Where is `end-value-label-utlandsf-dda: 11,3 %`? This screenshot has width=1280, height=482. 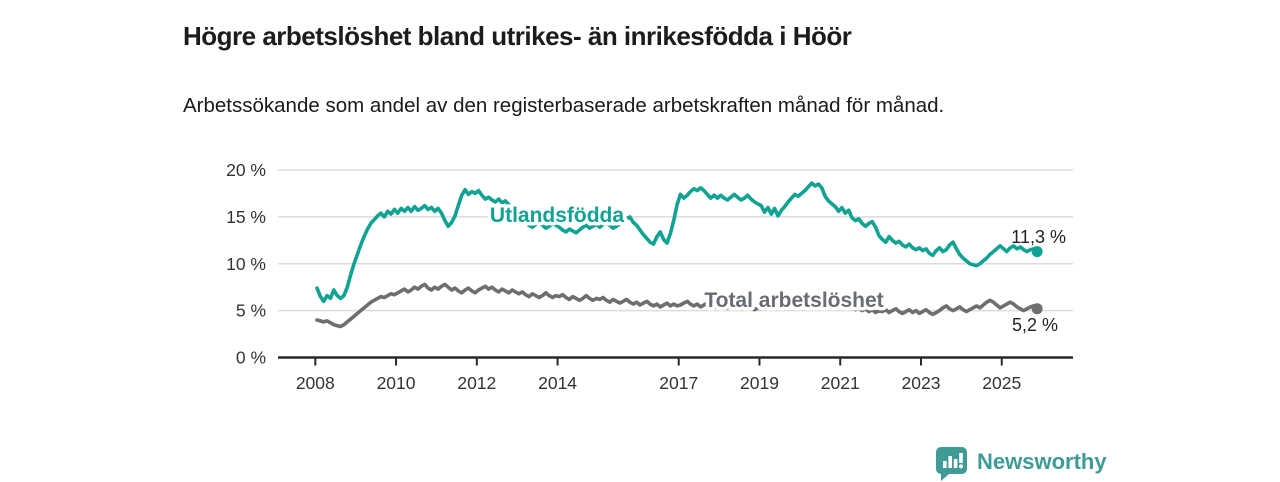 end-value-label-utlandsf-dda: 11,3 % is located at coordinates (1038, 237).